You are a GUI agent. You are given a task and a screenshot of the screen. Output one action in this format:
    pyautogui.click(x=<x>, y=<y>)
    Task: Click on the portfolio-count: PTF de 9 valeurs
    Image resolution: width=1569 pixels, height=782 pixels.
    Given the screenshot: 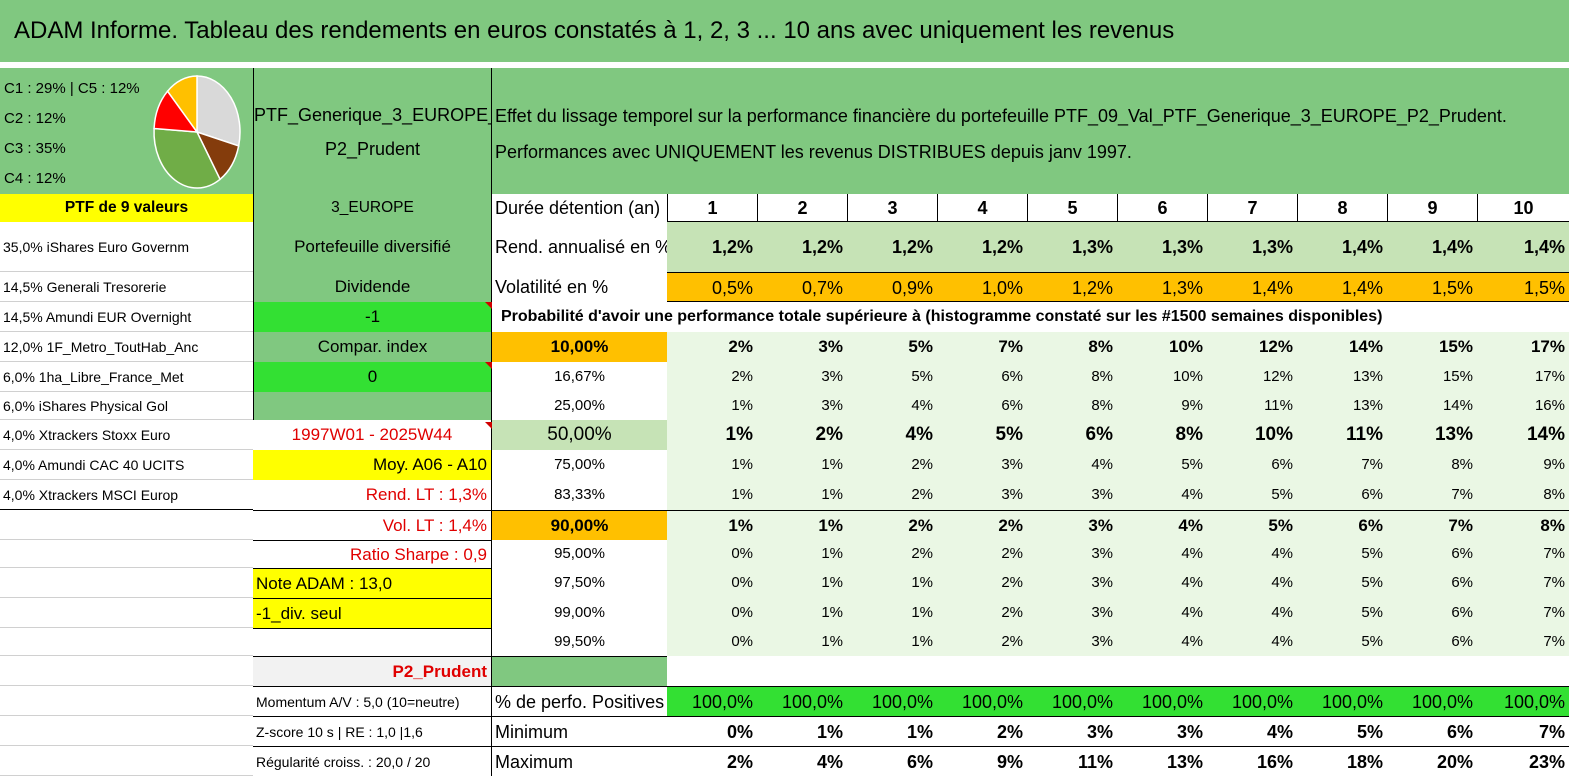 What is the action you would take?
    pyautogui.click(x=126, y=208)
    